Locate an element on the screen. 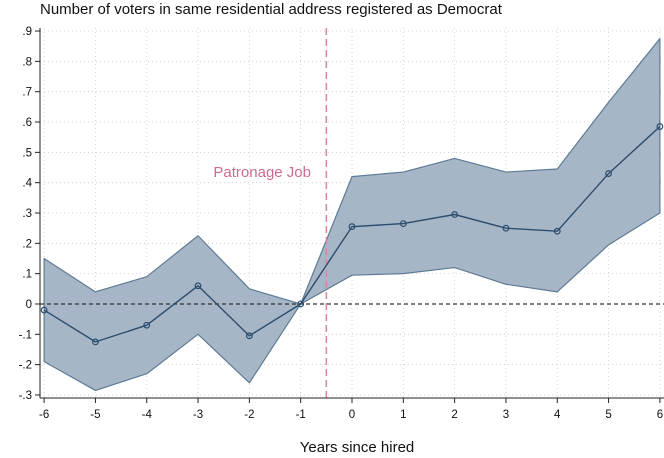  x-tick-label: -5 is located at coordinates (95, 415).